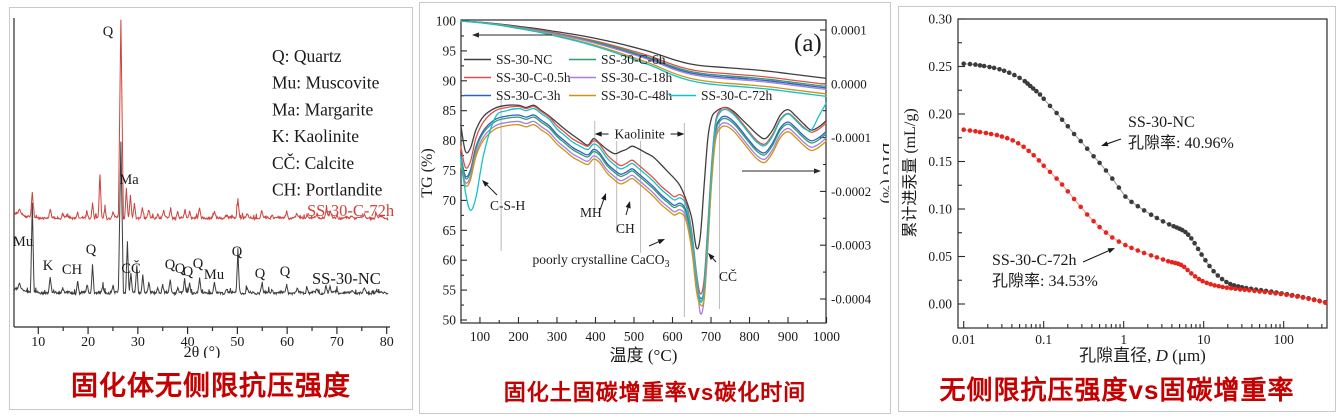 The width and height of the screenshot is (1338, 419). I want to click on mip-annotation-text: SS-30-NC, so click(1161, 122).